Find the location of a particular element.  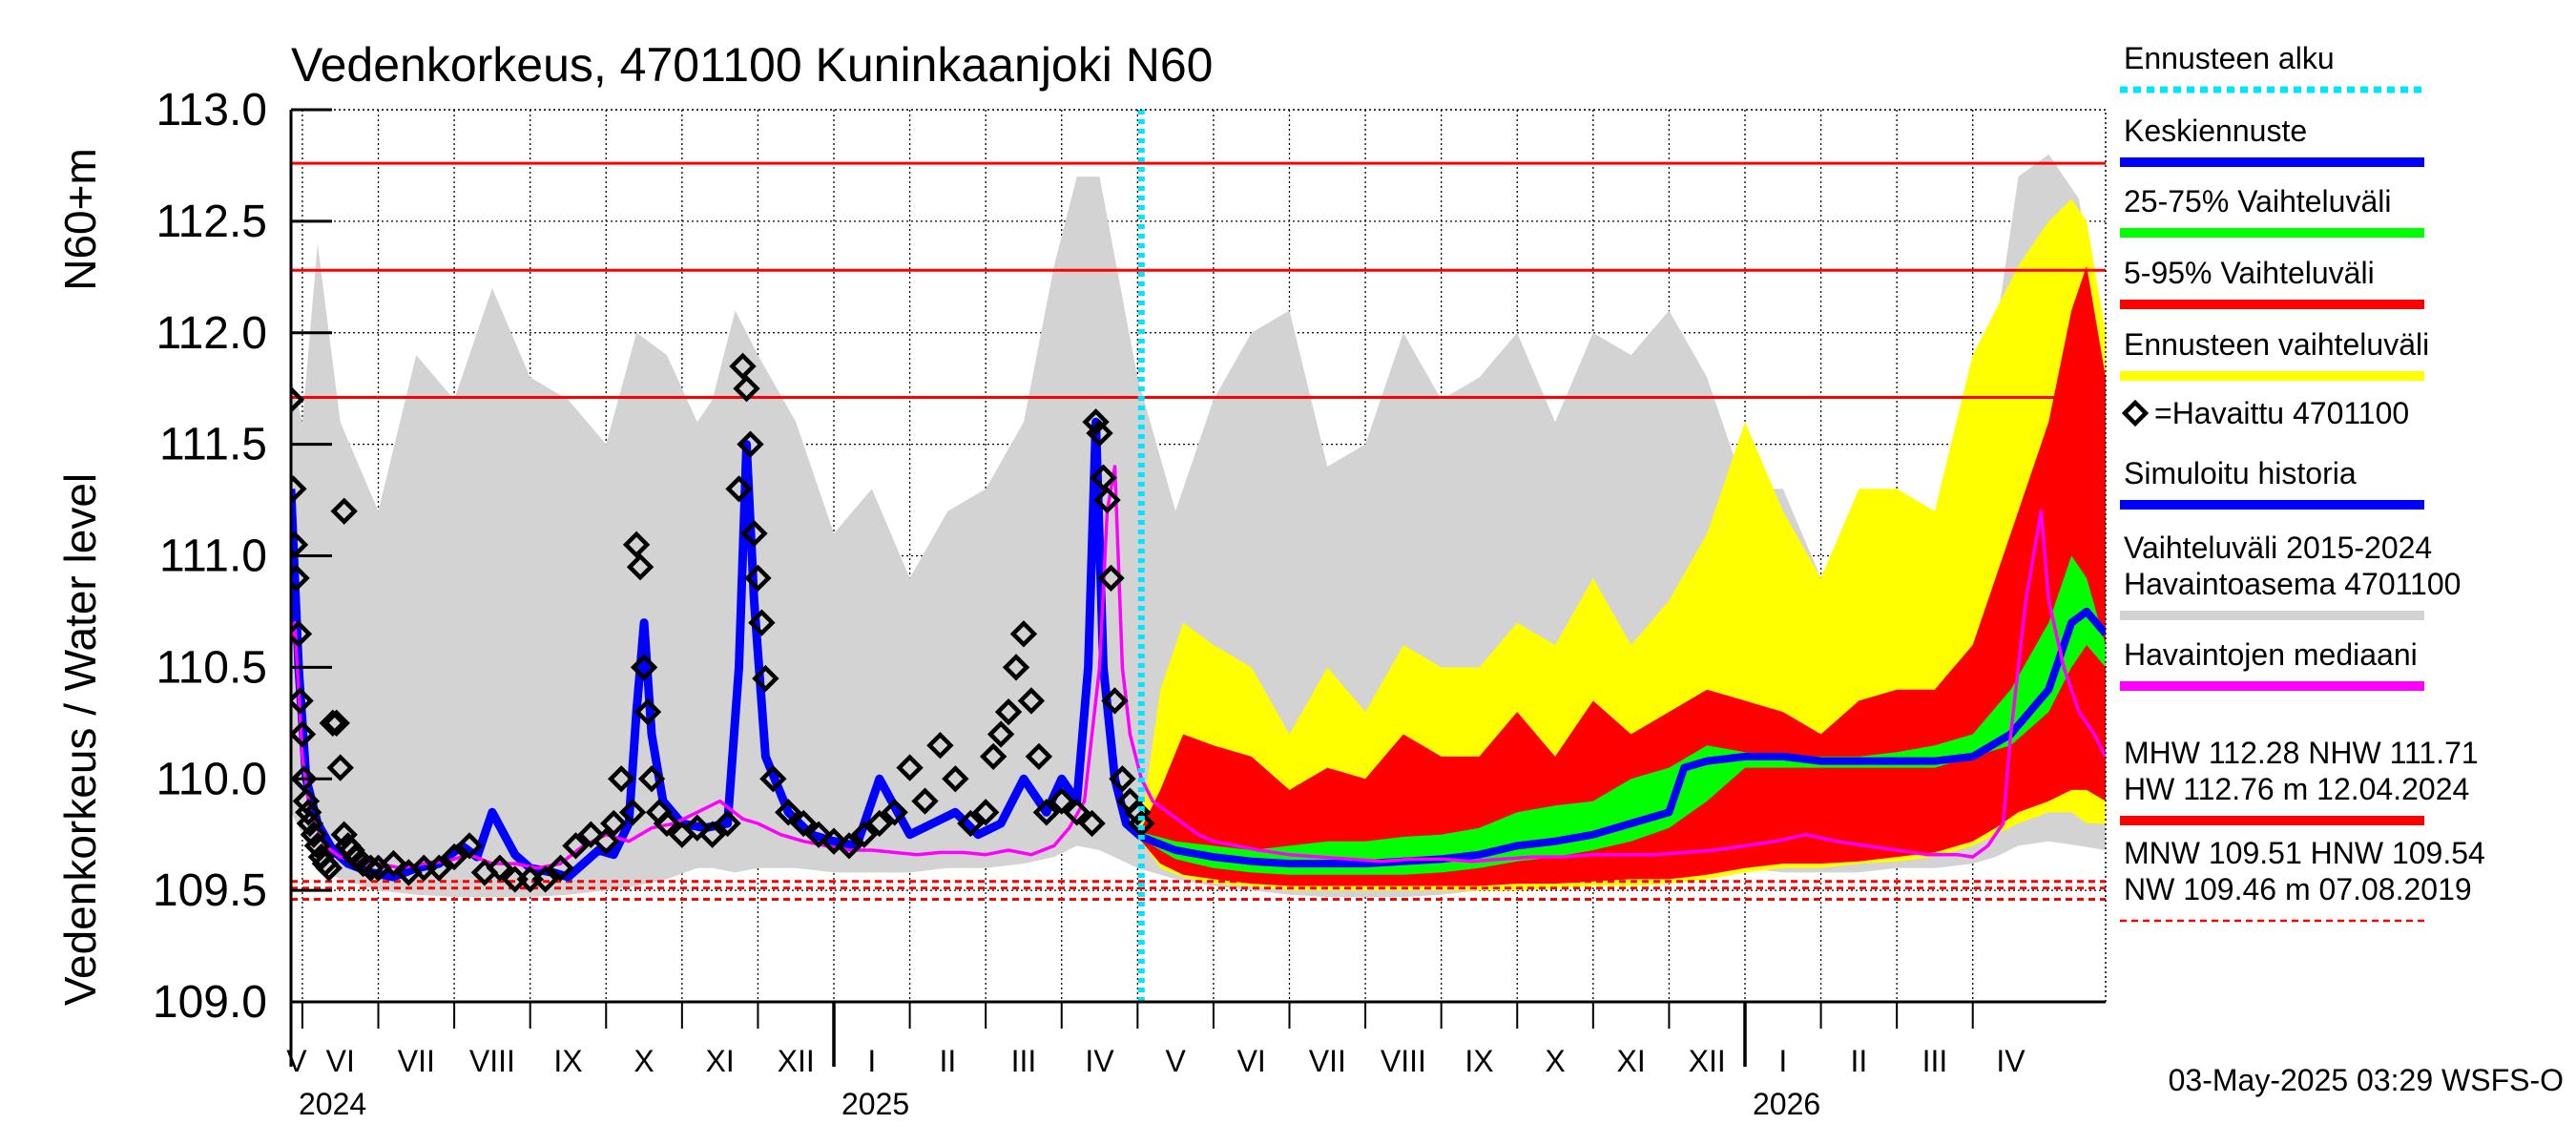

x-month-label: III is located at coordinates (1024, 1061).